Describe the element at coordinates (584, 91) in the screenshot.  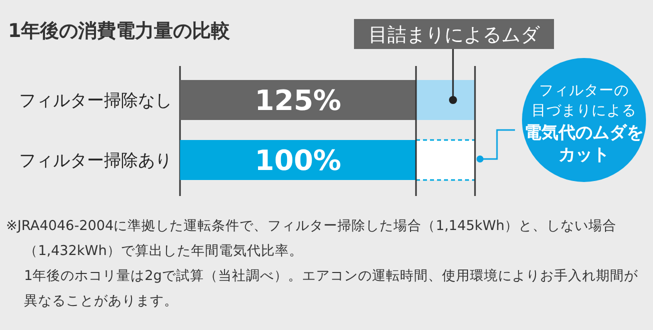
I see `text: フィルターの` at that location.